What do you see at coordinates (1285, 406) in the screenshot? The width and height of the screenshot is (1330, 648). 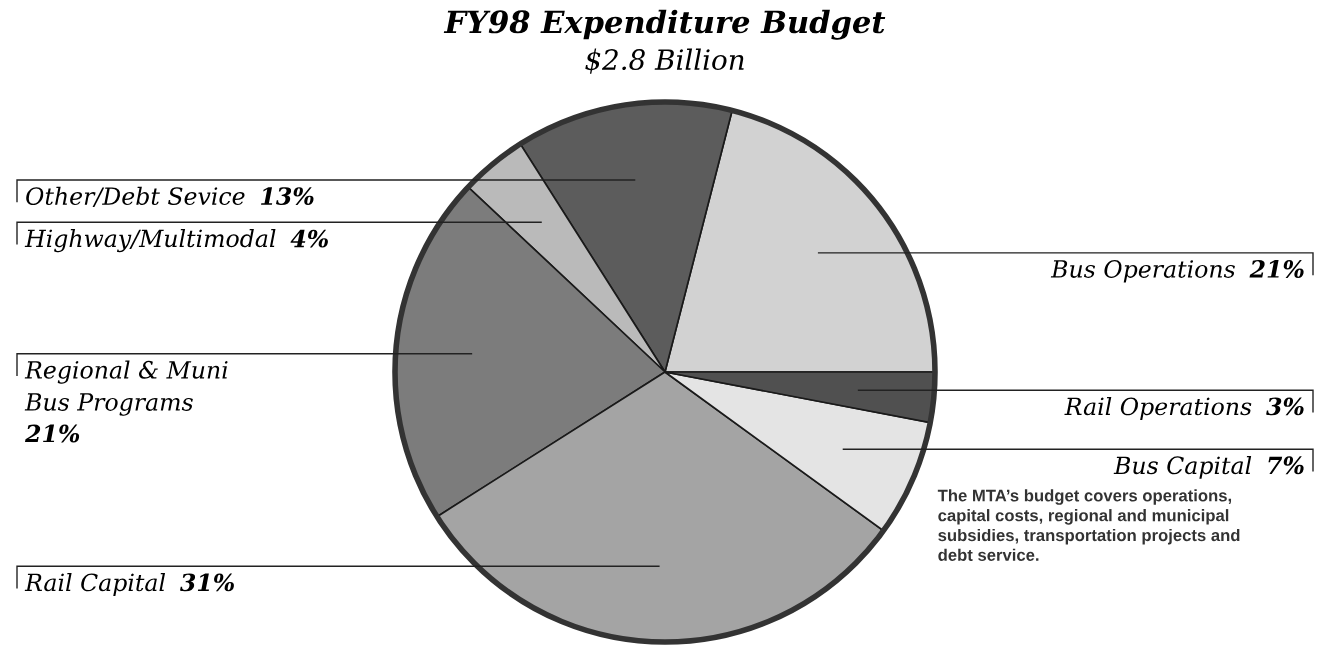 I see `data-label: 3%` at bounding box center [1285, 406].